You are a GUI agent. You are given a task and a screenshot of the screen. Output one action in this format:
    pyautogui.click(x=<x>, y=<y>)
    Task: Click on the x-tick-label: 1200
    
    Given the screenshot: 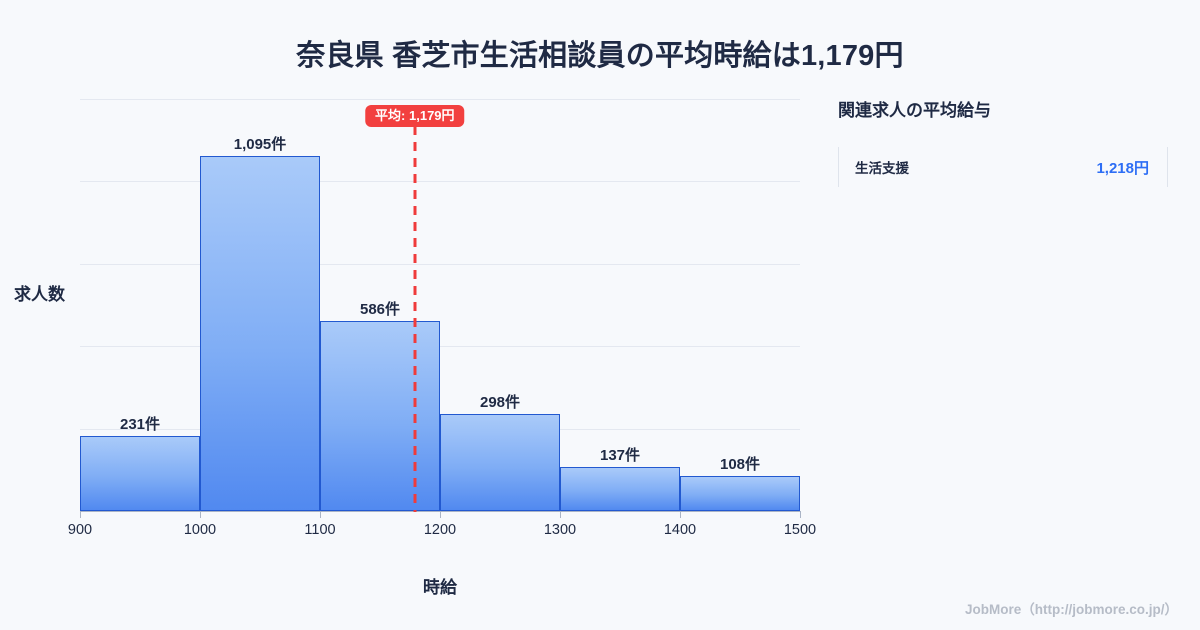 What is the action you would take?
    pyautogui.click(x=440, y=530)
    